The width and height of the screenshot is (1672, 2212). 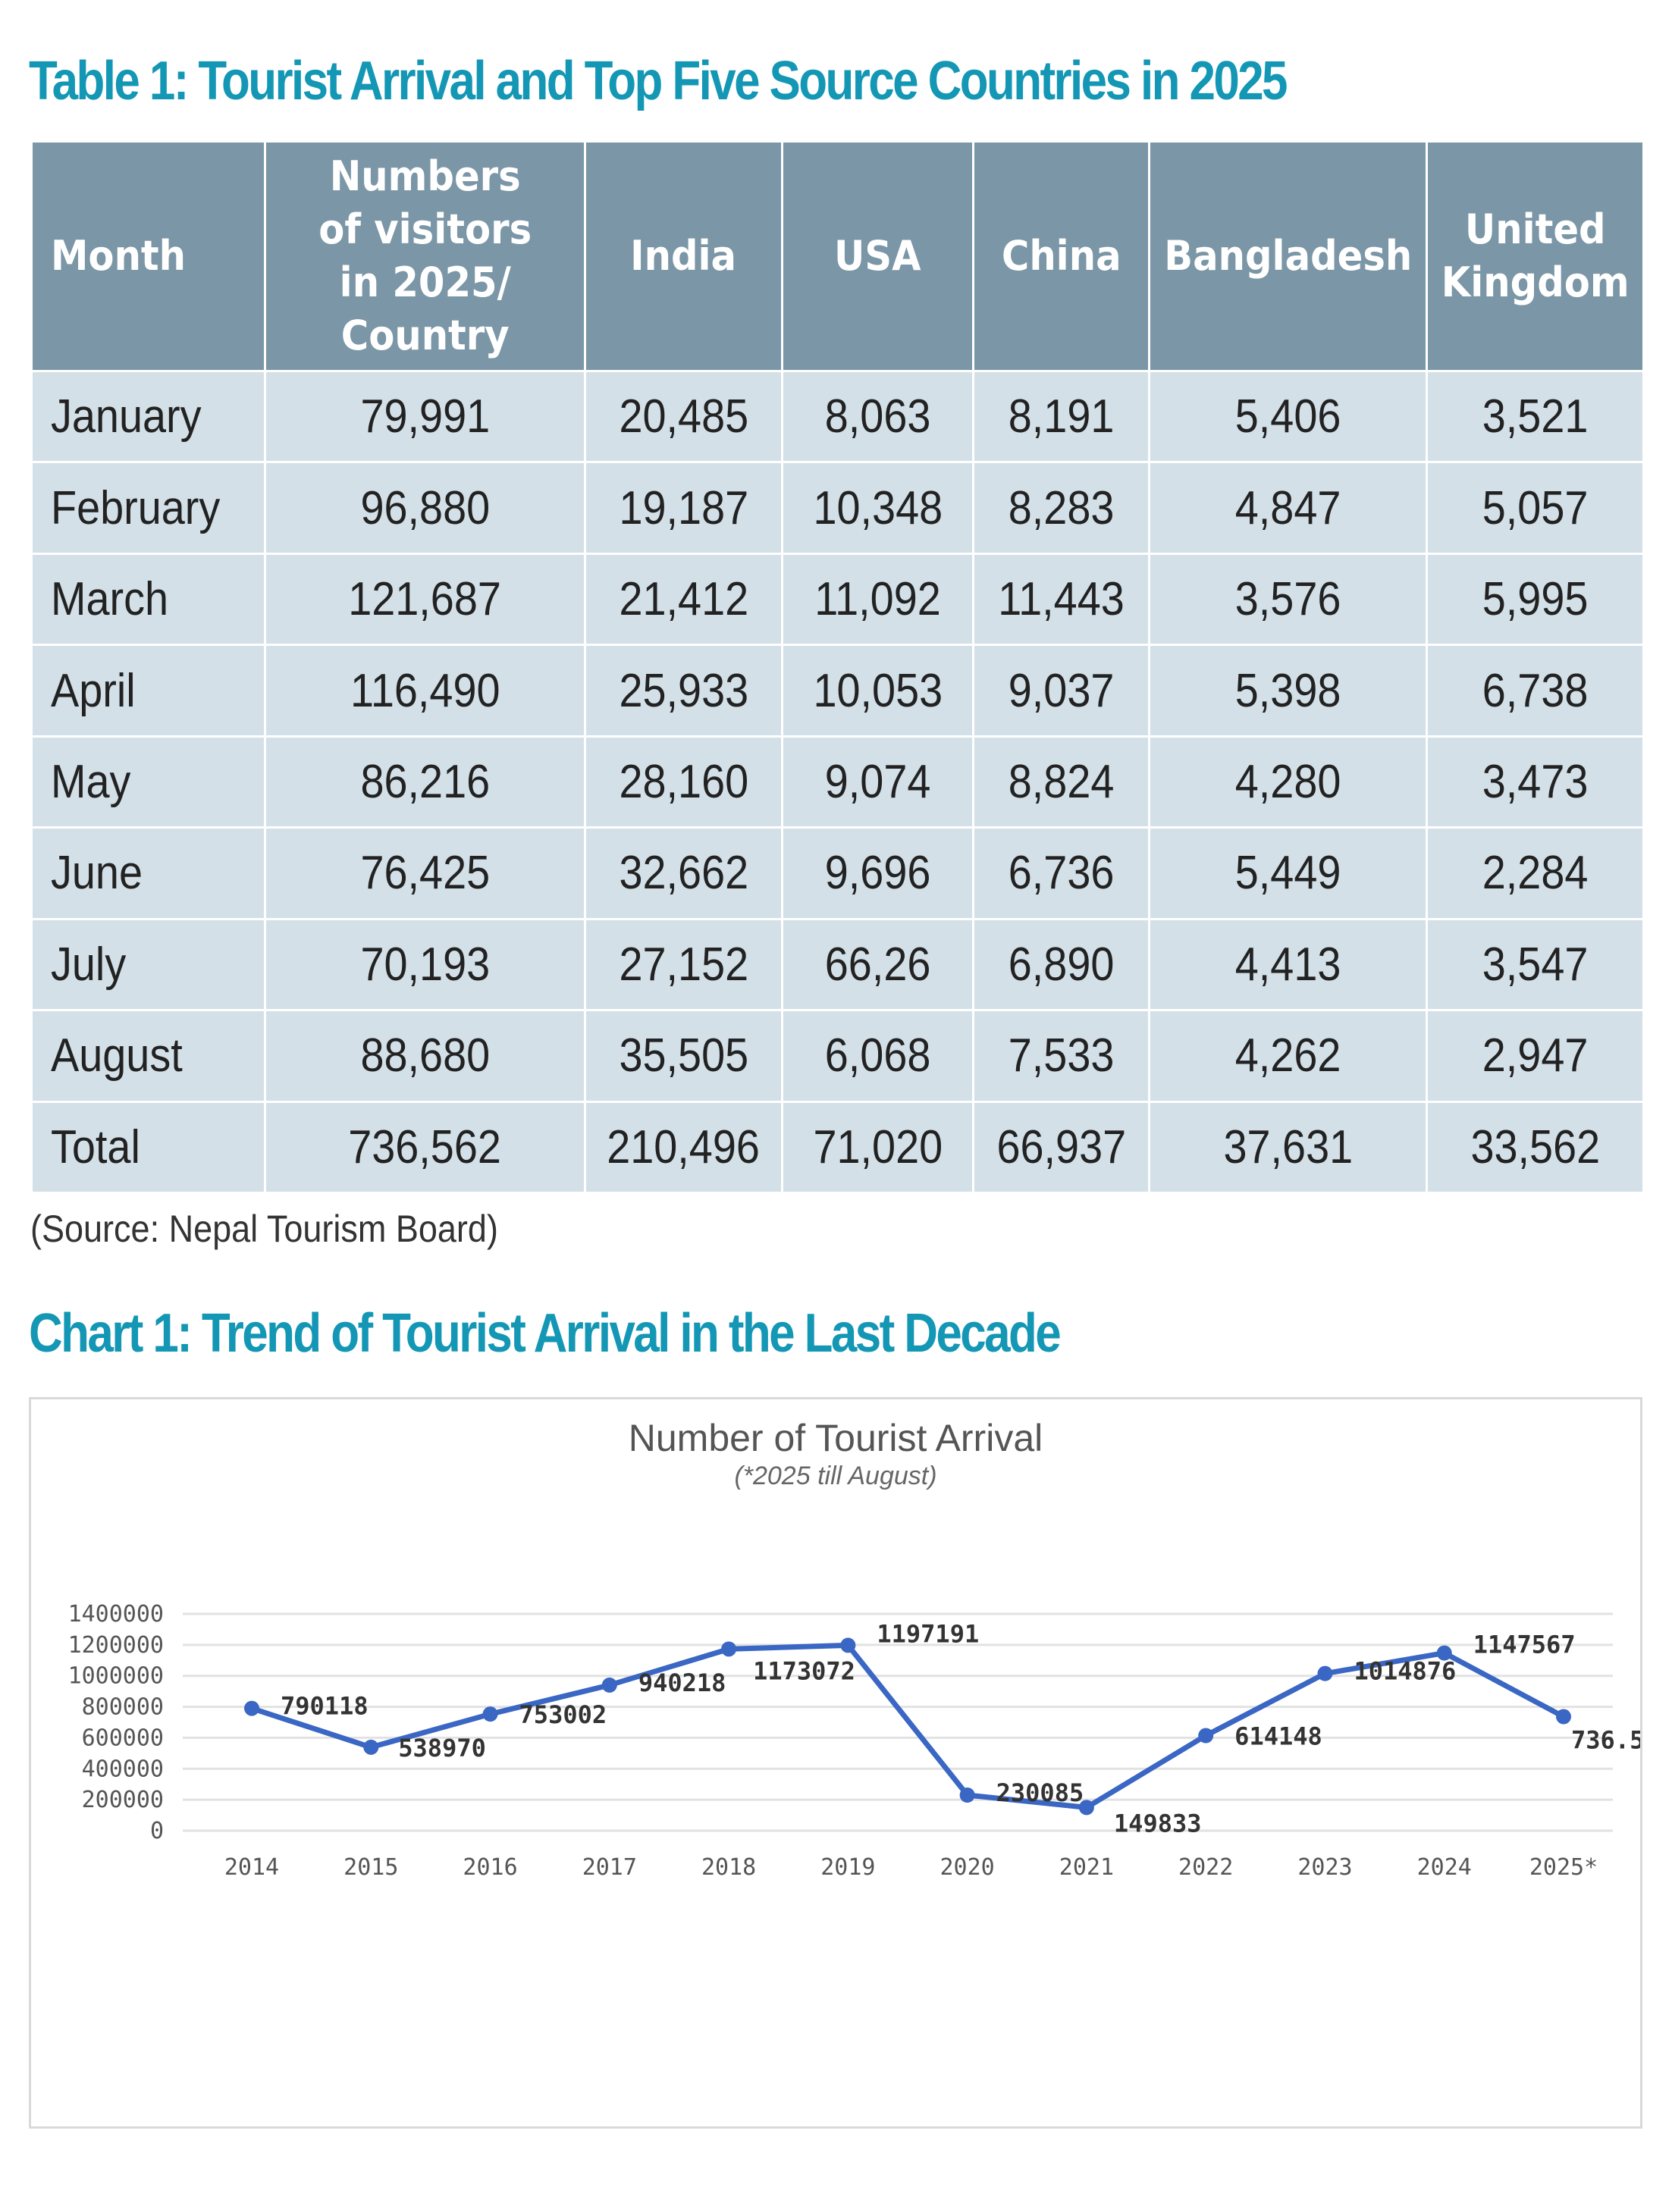 What do you see at coordinates (968, 1868) in the screenshot?
I see `x-tick-label: 2020` at bounding box center [968, 1868].